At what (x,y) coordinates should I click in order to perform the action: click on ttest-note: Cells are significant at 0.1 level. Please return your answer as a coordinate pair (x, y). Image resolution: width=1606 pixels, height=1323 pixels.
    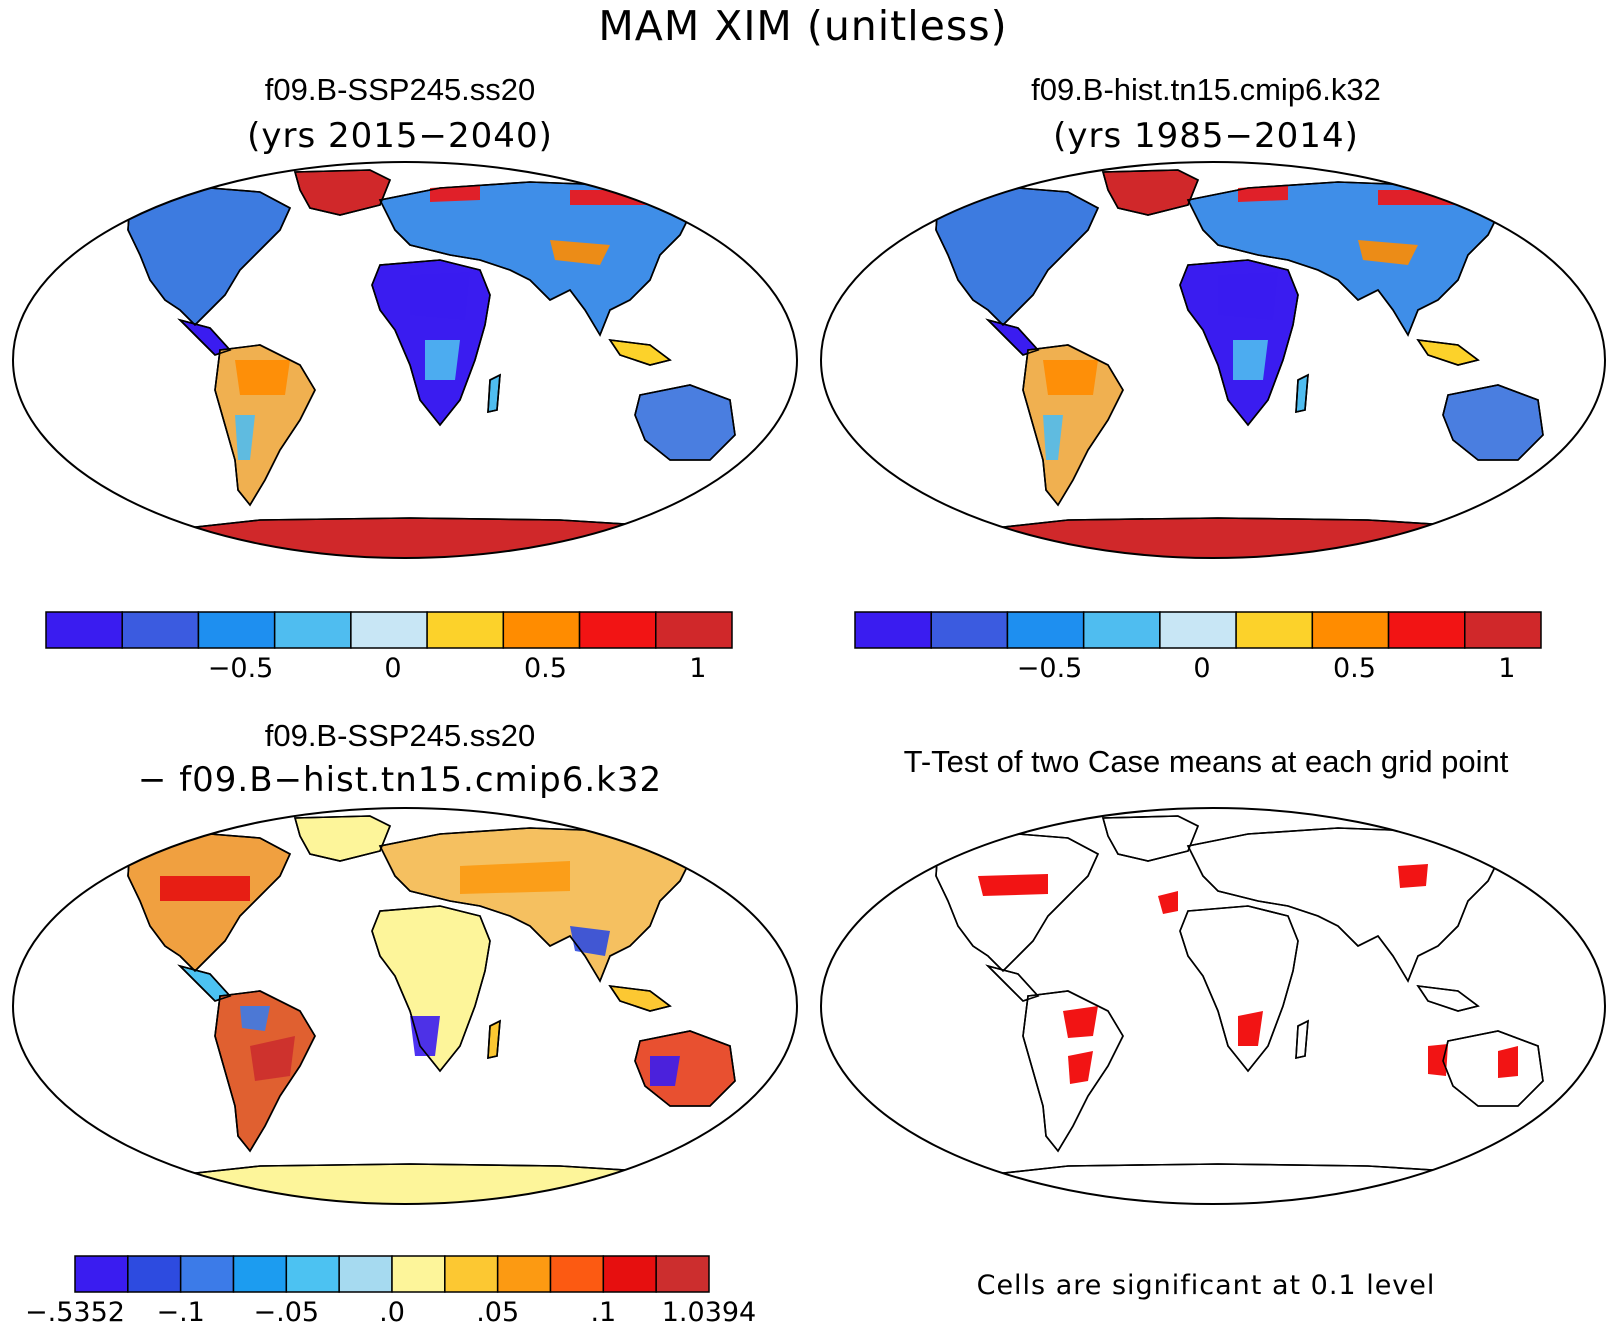
    Looking at the image, I should click on (1206, 1285).